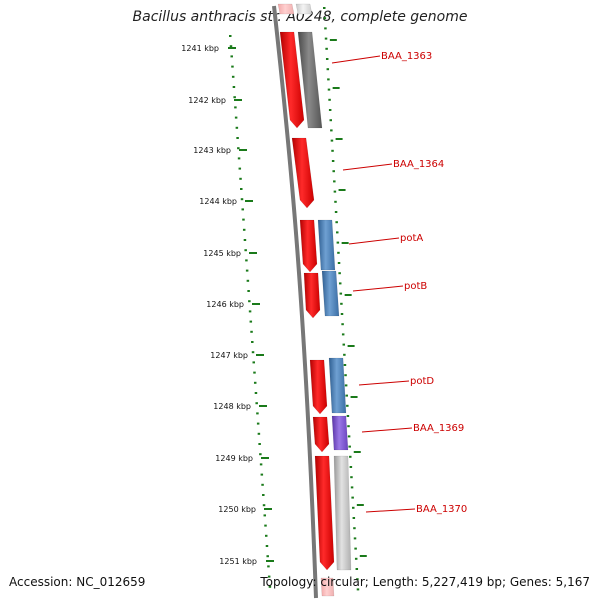 This screenshot has height=600, width=600. What do you see at coordinates (222, 253) in the screenshot?
I see `axis-tick-label: 1245 kbp` at bounding box center [222, 253].